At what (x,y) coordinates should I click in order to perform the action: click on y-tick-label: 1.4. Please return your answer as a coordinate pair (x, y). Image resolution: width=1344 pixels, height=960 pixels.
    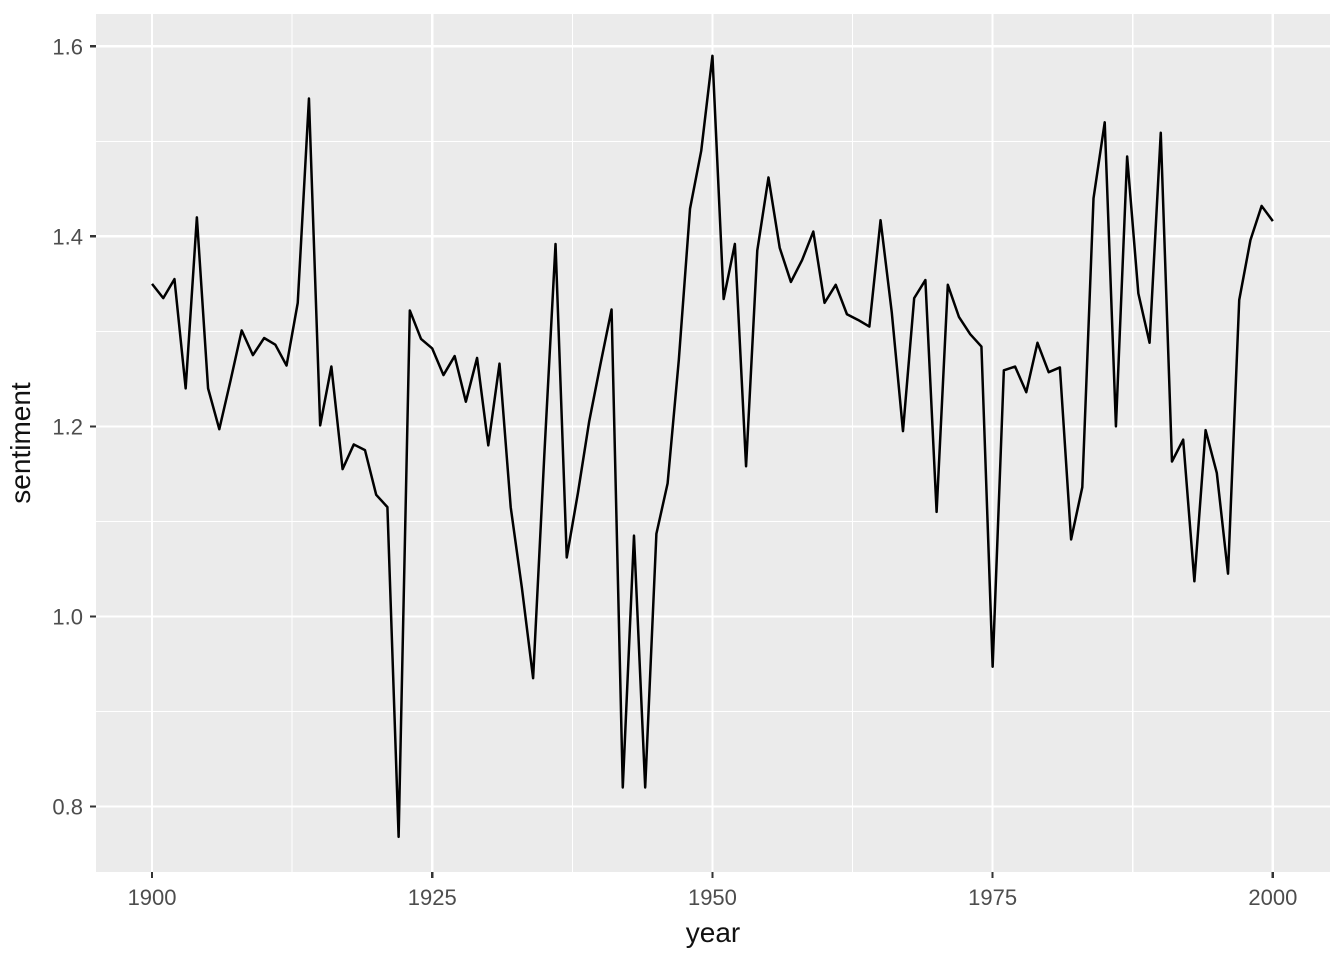
    Looking at the image, I should click on (67, 236).